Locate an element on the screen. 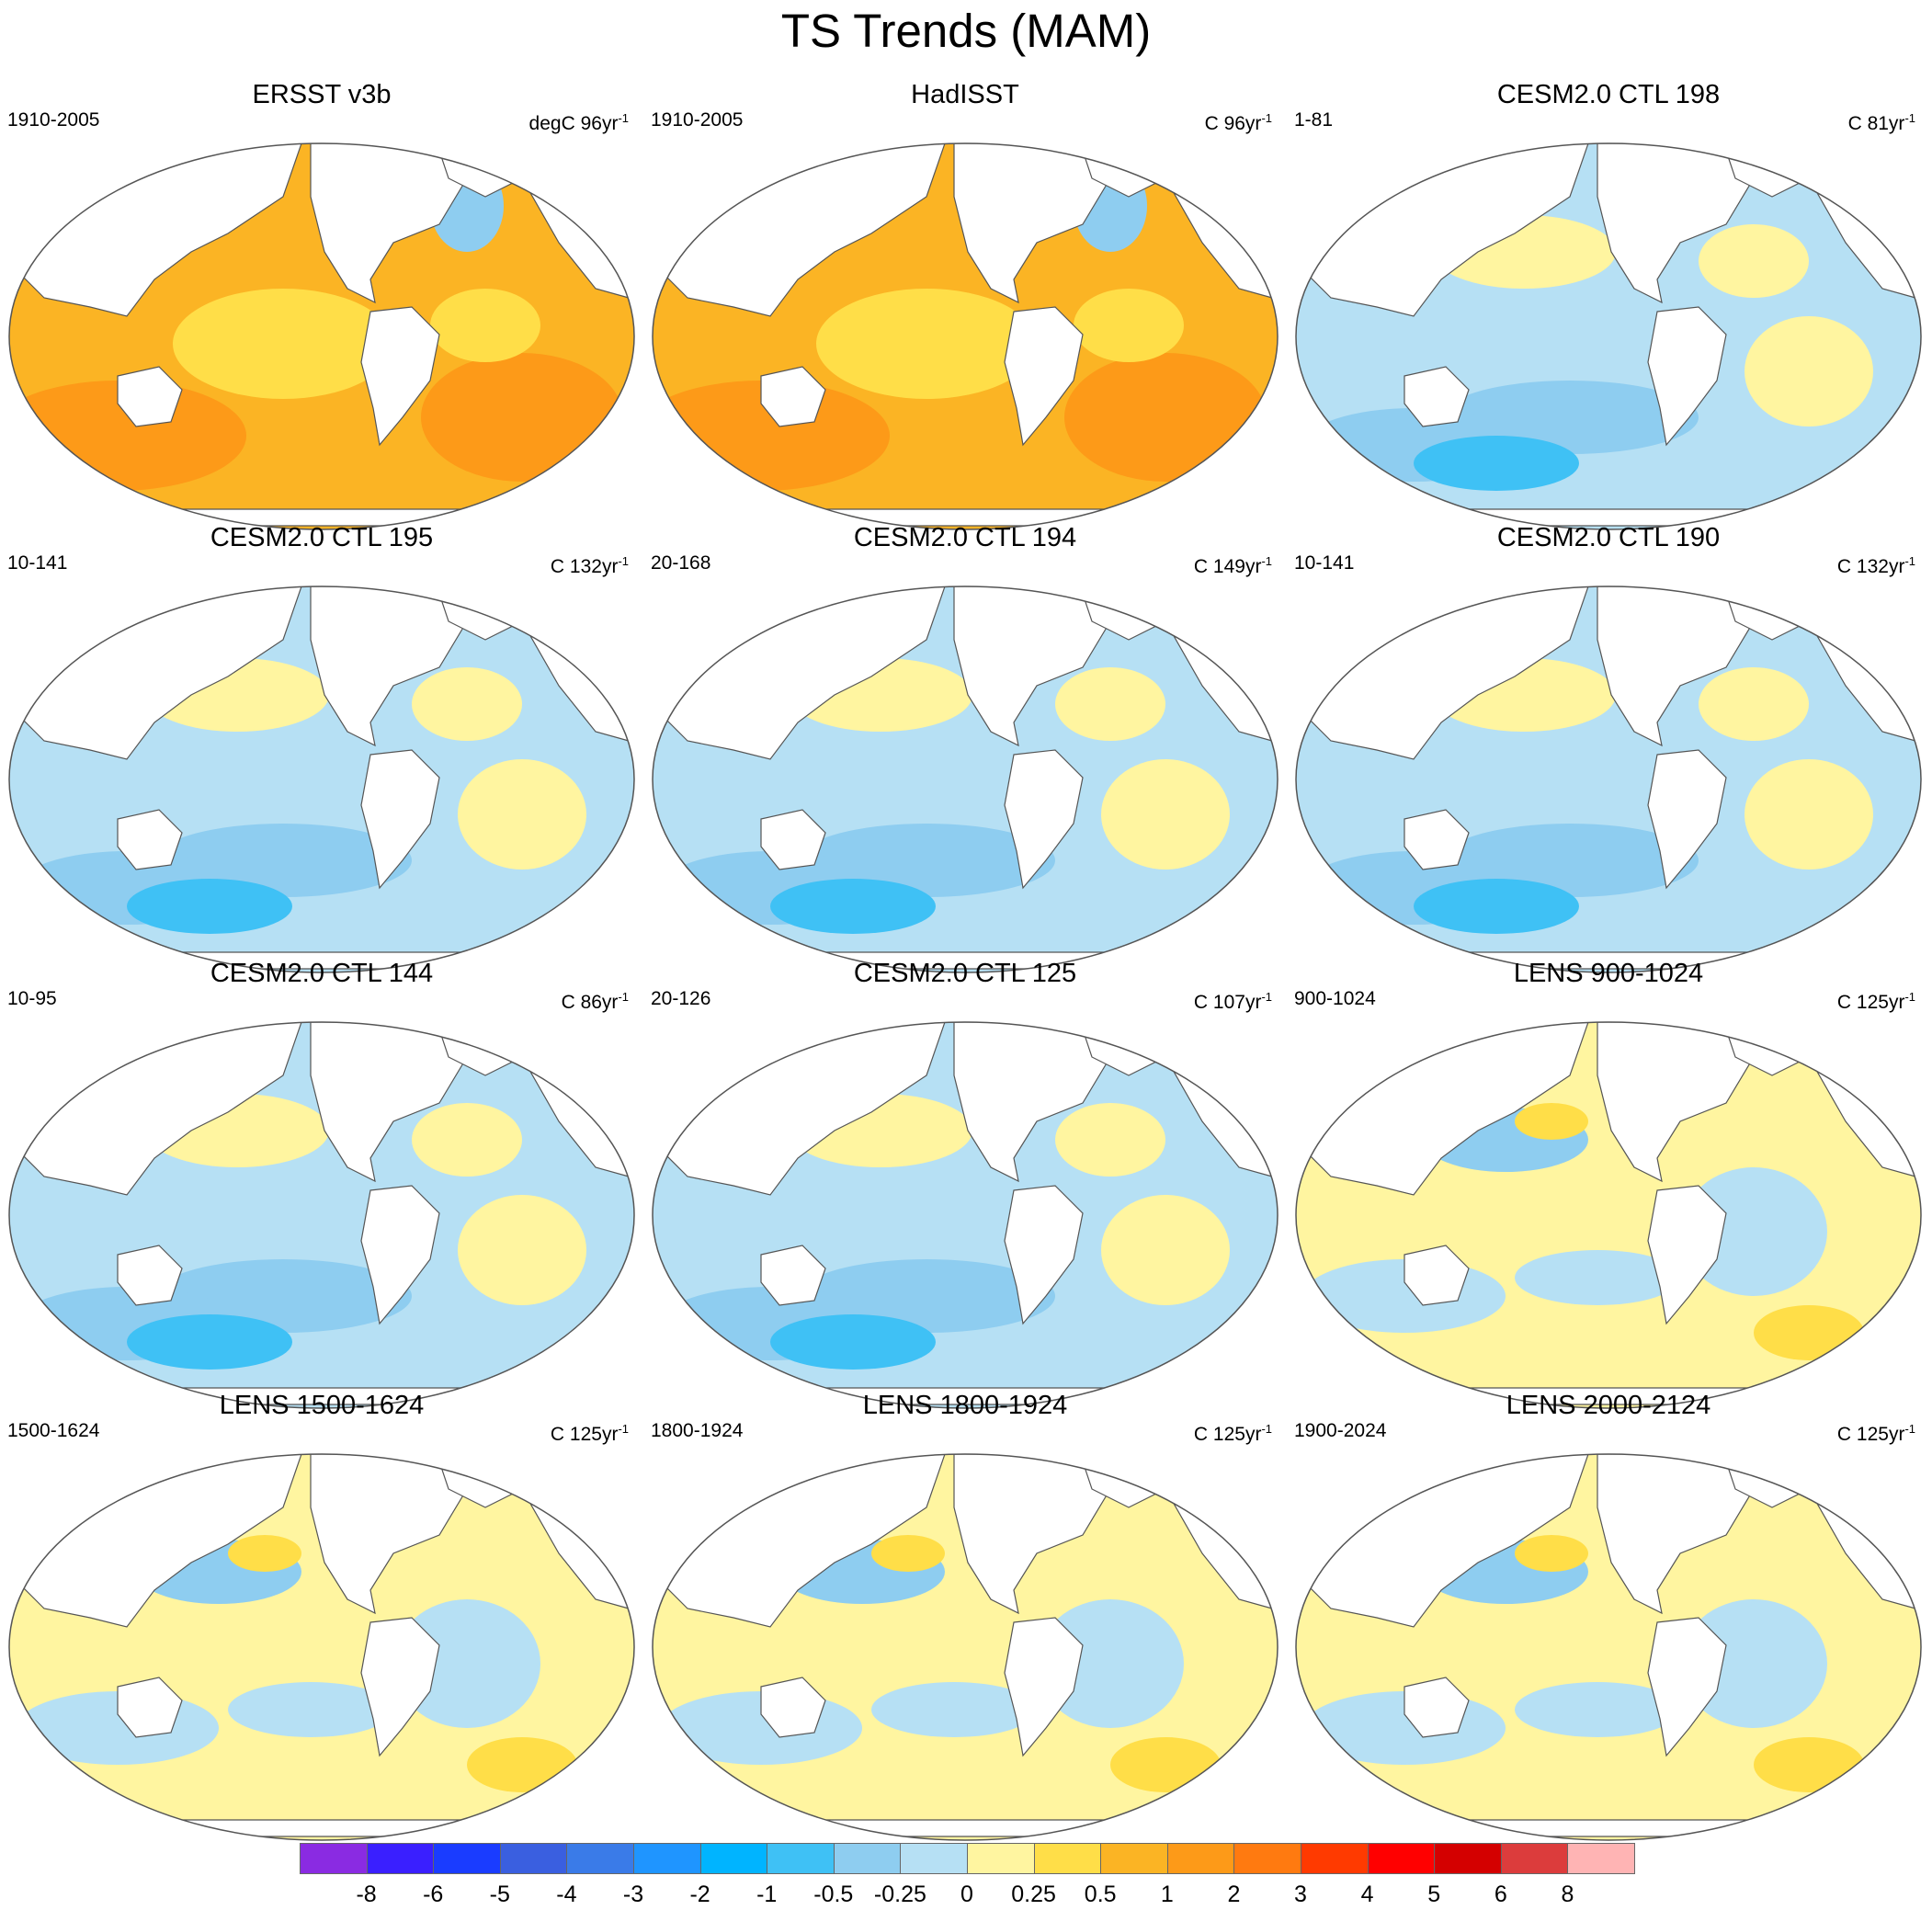 The image size is (1932, 1910). panel-units: degC 96yr-1 is located at coordinates (579, 122).